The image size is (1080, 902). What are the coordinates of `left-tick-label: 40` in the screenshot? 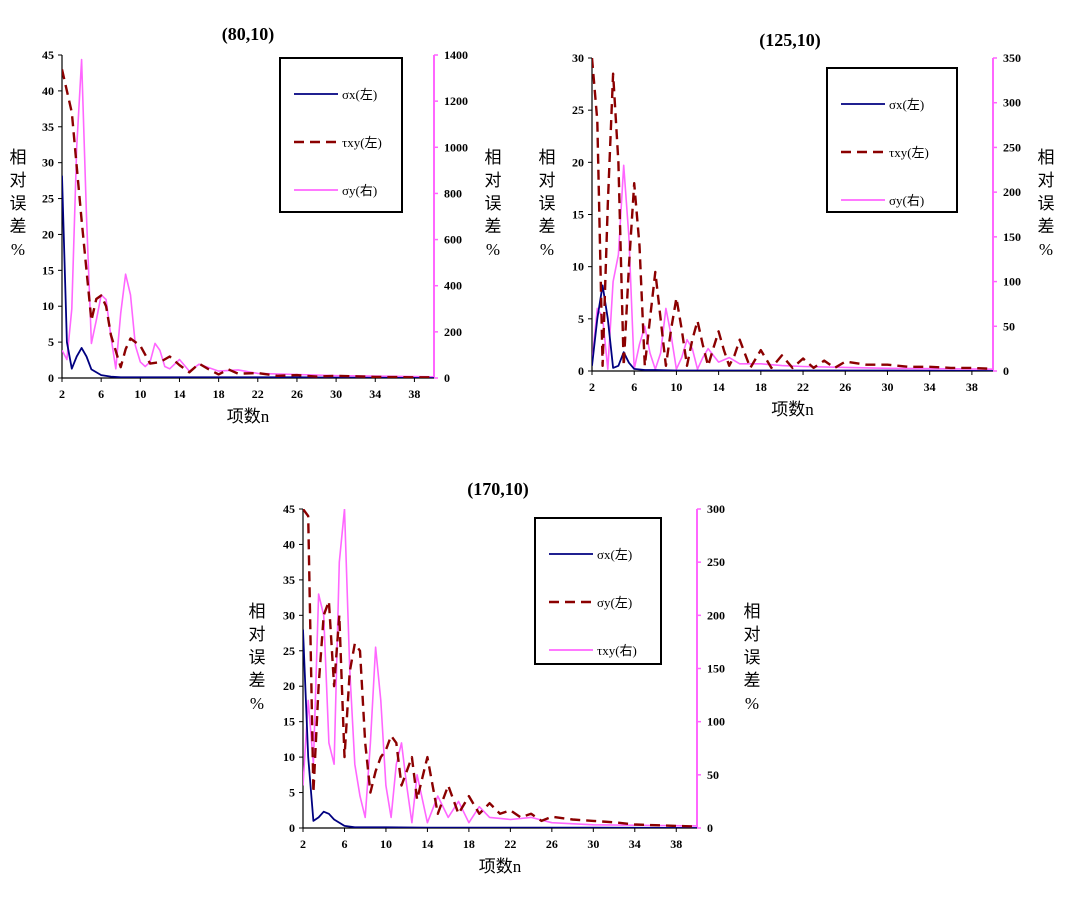 It's located at (48, 91).